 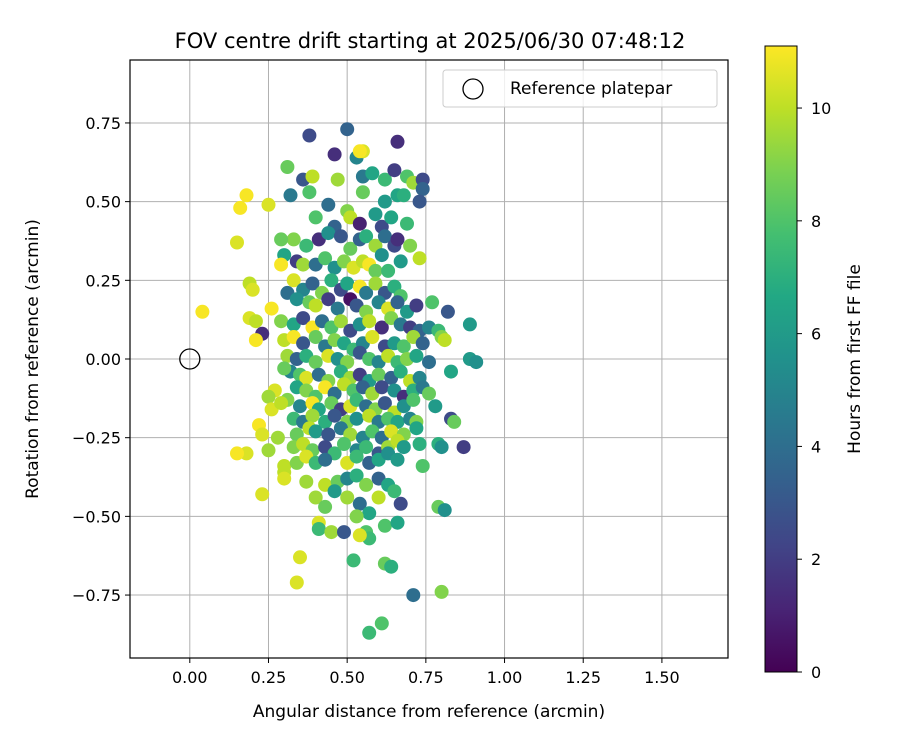 What do you see at coordinates (269, 677) in the screenshot?
I see `x-tick-label: 0.25` at bounding box center [269, 677].